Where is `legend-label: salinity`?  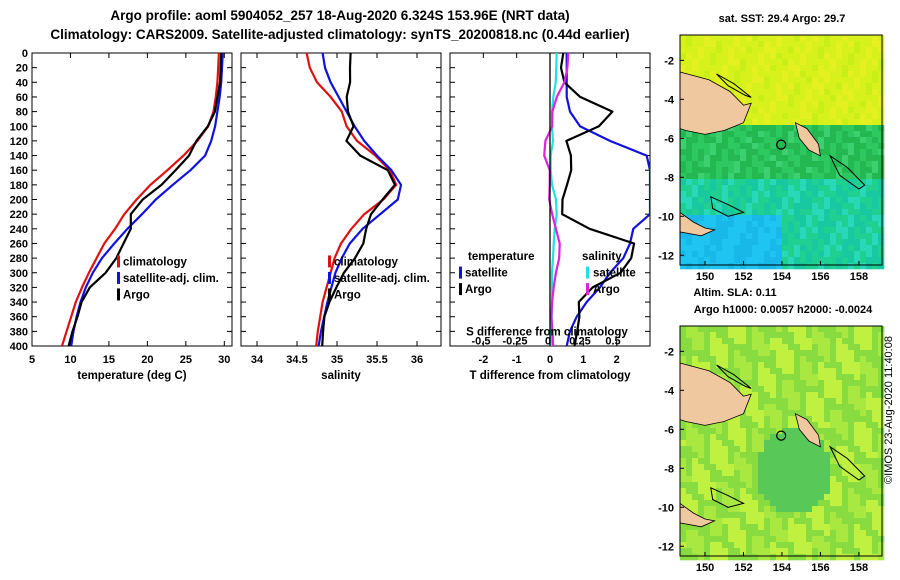
legend-label: salinity is located at coordinates (602, 257).